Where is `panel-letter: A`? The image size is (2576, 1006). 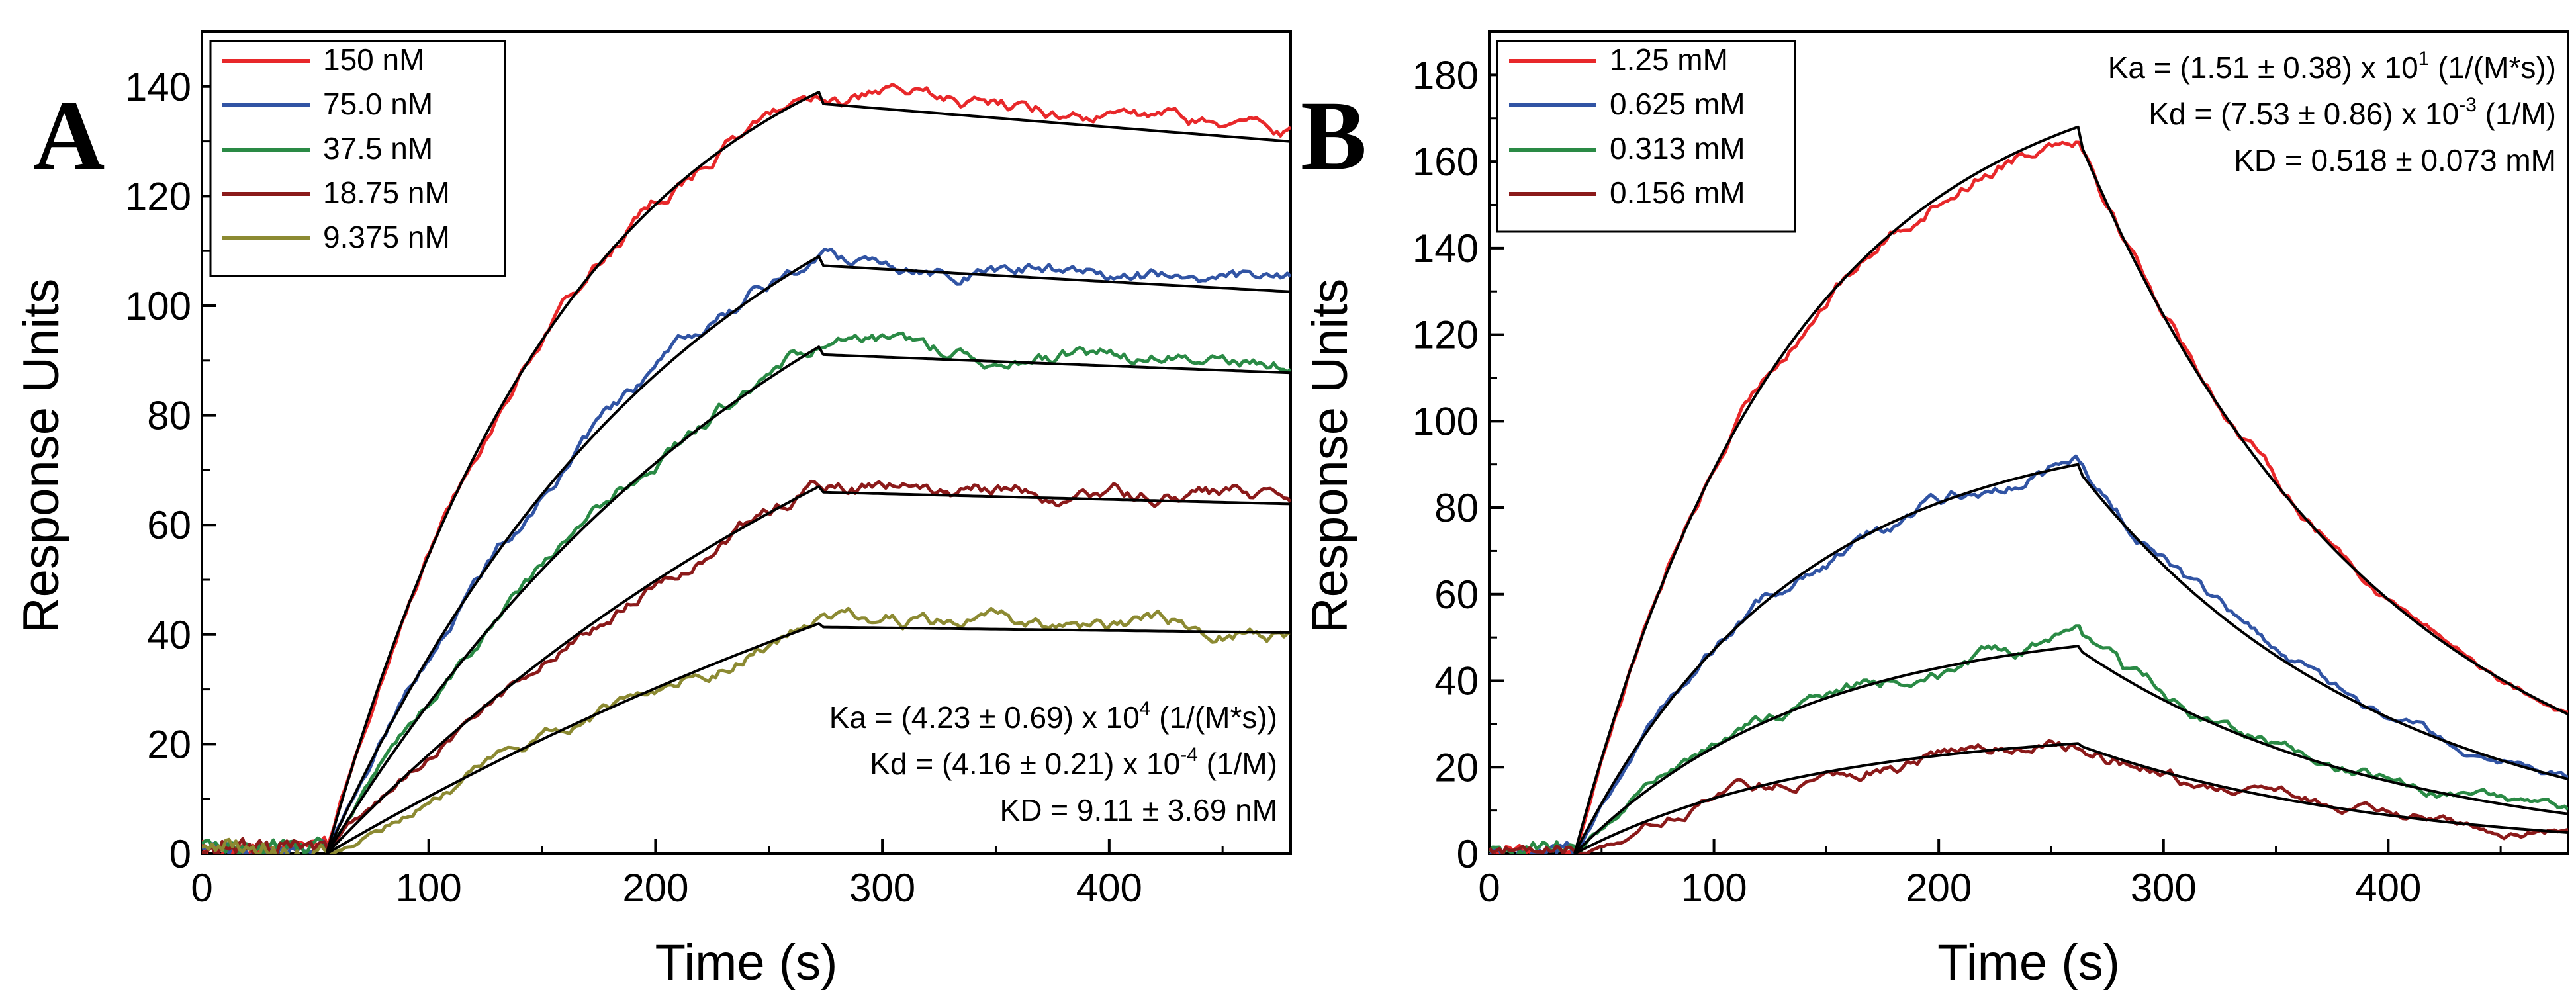
panel-letter: A is located at coordinates (69, 136).